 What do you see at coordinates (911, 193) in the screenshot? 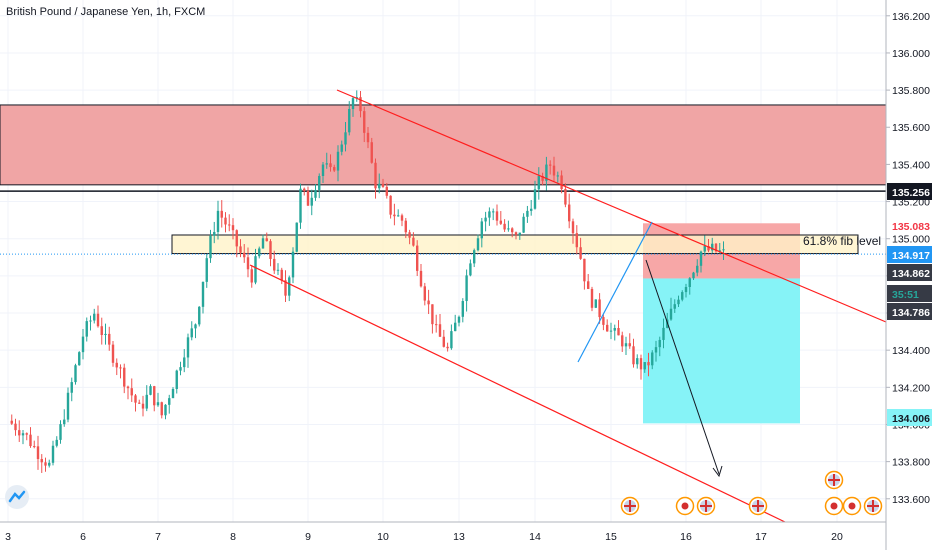
I see `price-label: 135.256` at bounding box center [911, 193].